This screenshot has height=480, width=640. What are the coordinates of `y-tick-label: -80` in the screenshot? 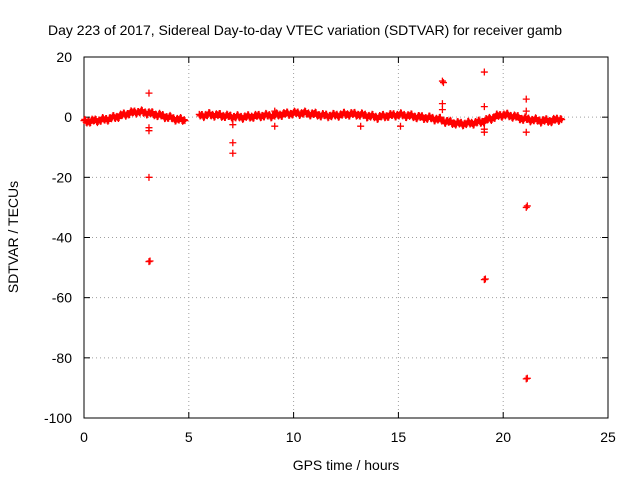 It's located at (62, 358).